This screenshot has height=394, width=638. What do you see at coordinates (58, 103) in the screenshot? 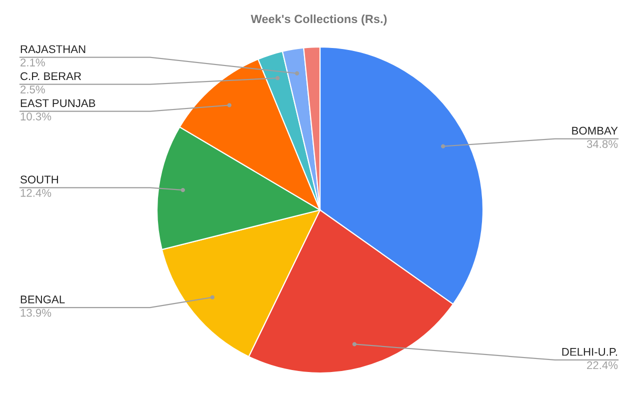
I see `slice-label: EAST PUNJAB` at bounding box center [58, 103].